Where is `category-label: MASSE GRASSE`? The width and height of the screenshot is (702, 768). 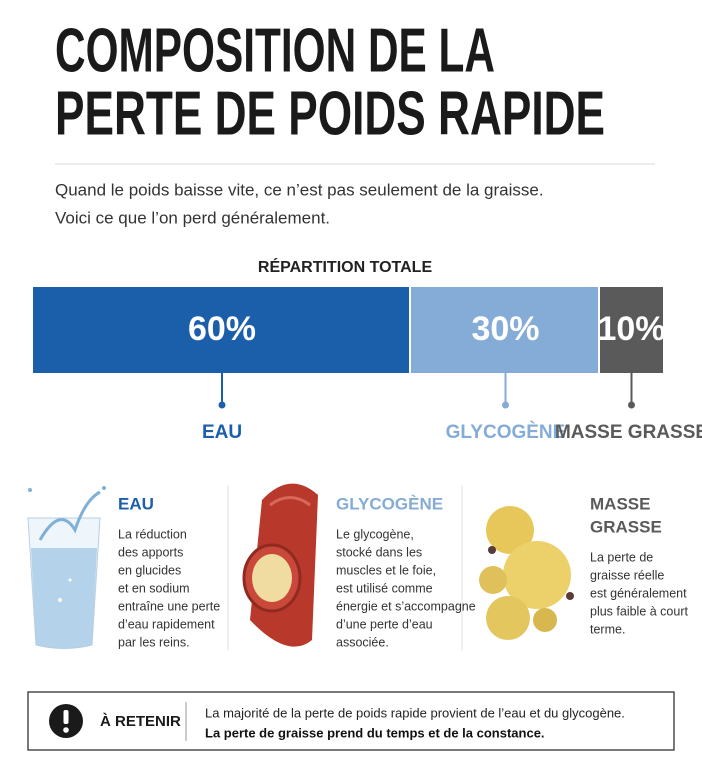 category-label: MASSE GRASSE is located at coordinates (628, 432).